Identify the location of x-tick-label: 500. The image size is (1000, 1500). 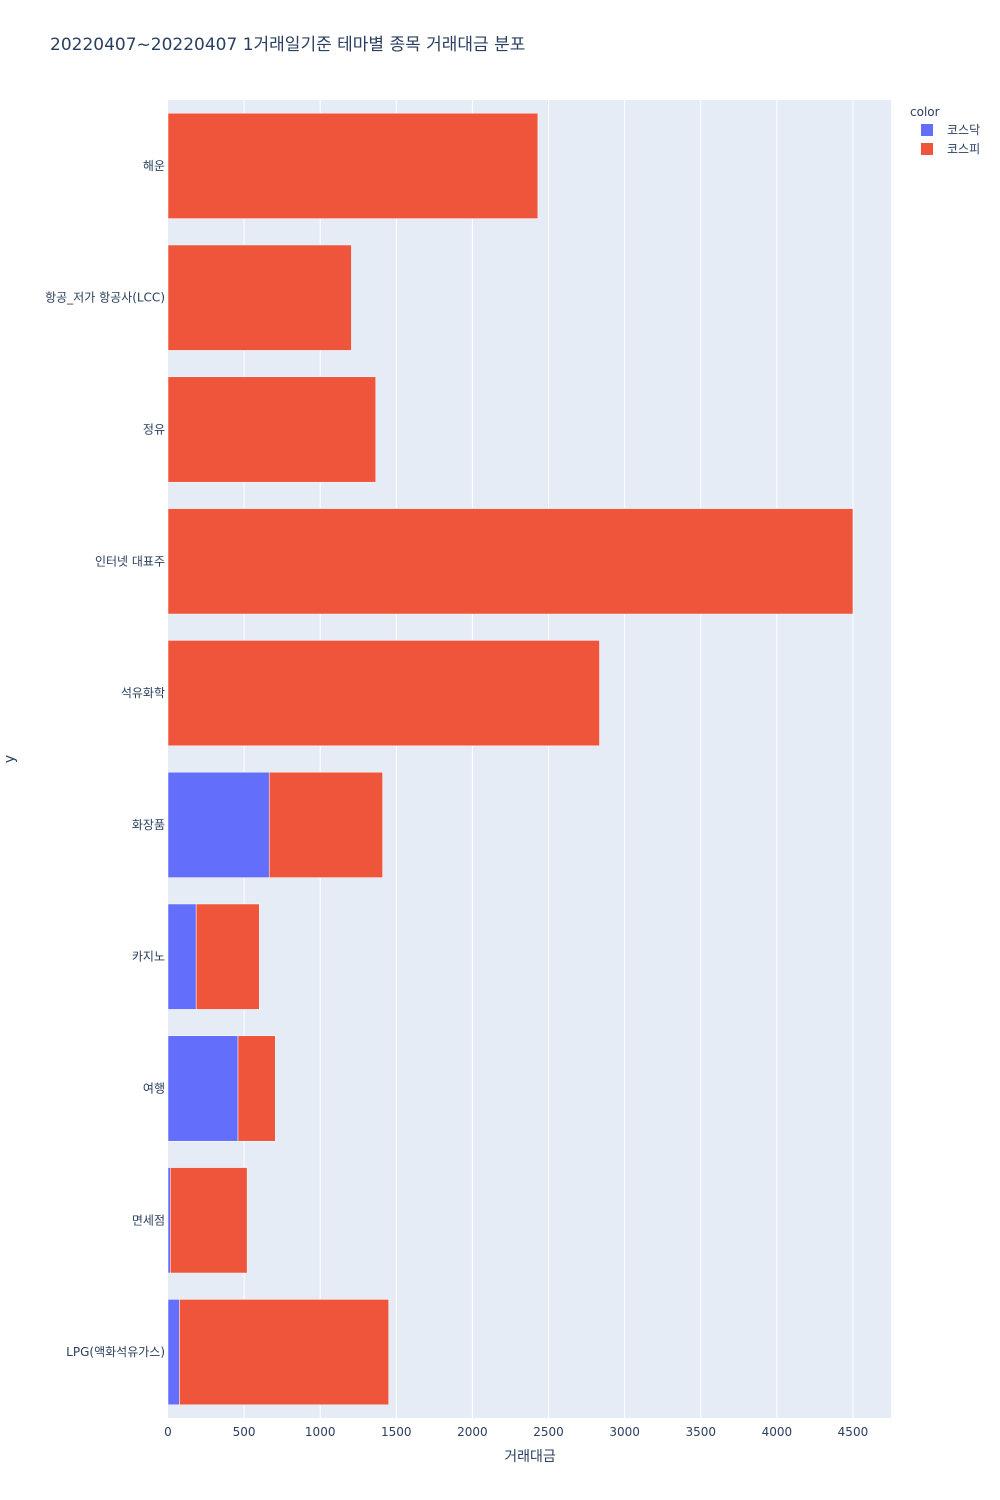
(244, 1432).